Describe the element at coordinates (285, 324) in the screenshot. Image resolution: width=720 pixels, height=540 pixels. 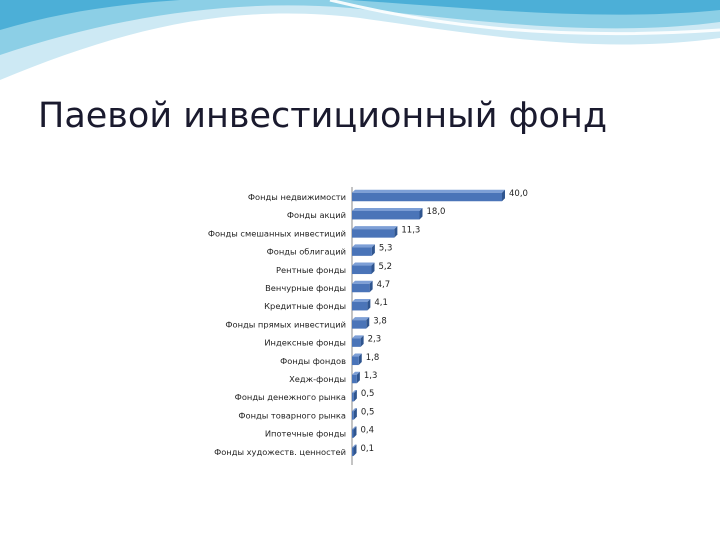
I see `category-label: Фонды прямых инвестиций` at that location.